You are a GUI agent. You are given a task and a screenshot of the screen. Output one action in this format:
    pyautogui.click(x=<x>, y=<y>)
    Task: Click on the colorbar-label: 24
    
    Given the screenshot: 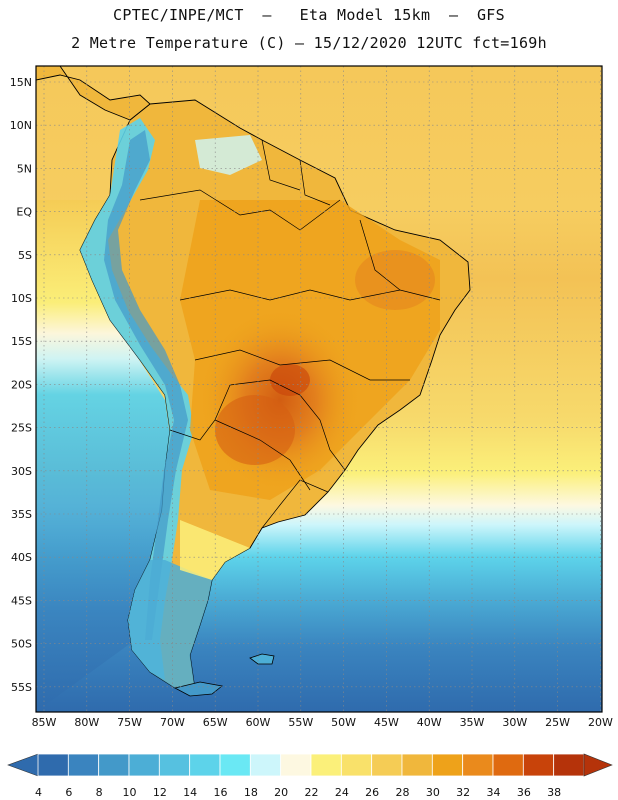 What is the action you would take?
    pyautogui.click(x=342, y=792)
    